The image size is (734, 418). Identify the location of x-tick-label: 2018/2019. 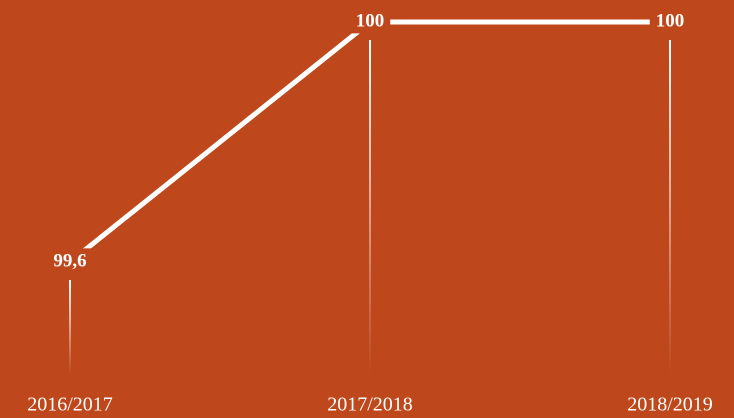
(670, 405).